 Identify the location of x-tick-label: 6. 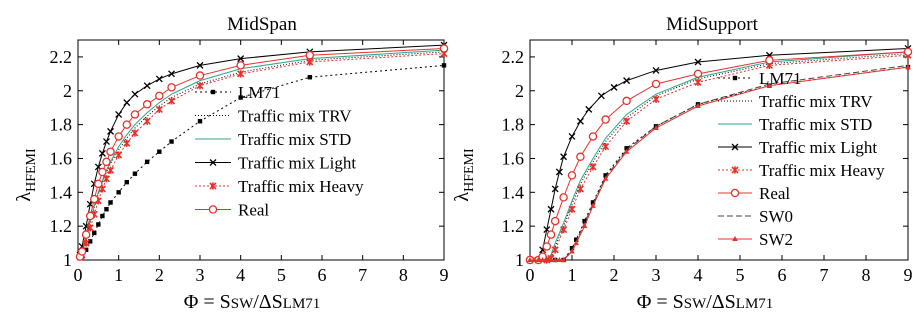
(782, 275).